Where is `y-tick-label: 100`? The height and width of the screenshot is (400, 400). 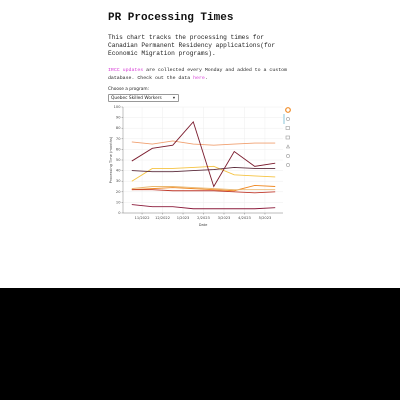 y-tick-label: 100 is located at coordinates (118, 107).